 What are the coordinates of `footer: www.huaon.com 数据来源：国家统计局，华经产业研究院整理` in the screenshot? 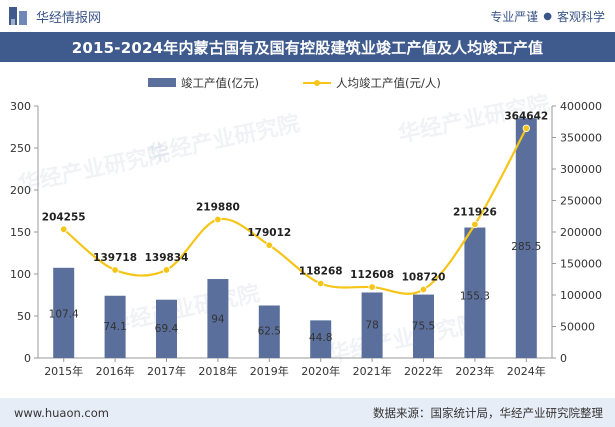 It's located at (307, 412).